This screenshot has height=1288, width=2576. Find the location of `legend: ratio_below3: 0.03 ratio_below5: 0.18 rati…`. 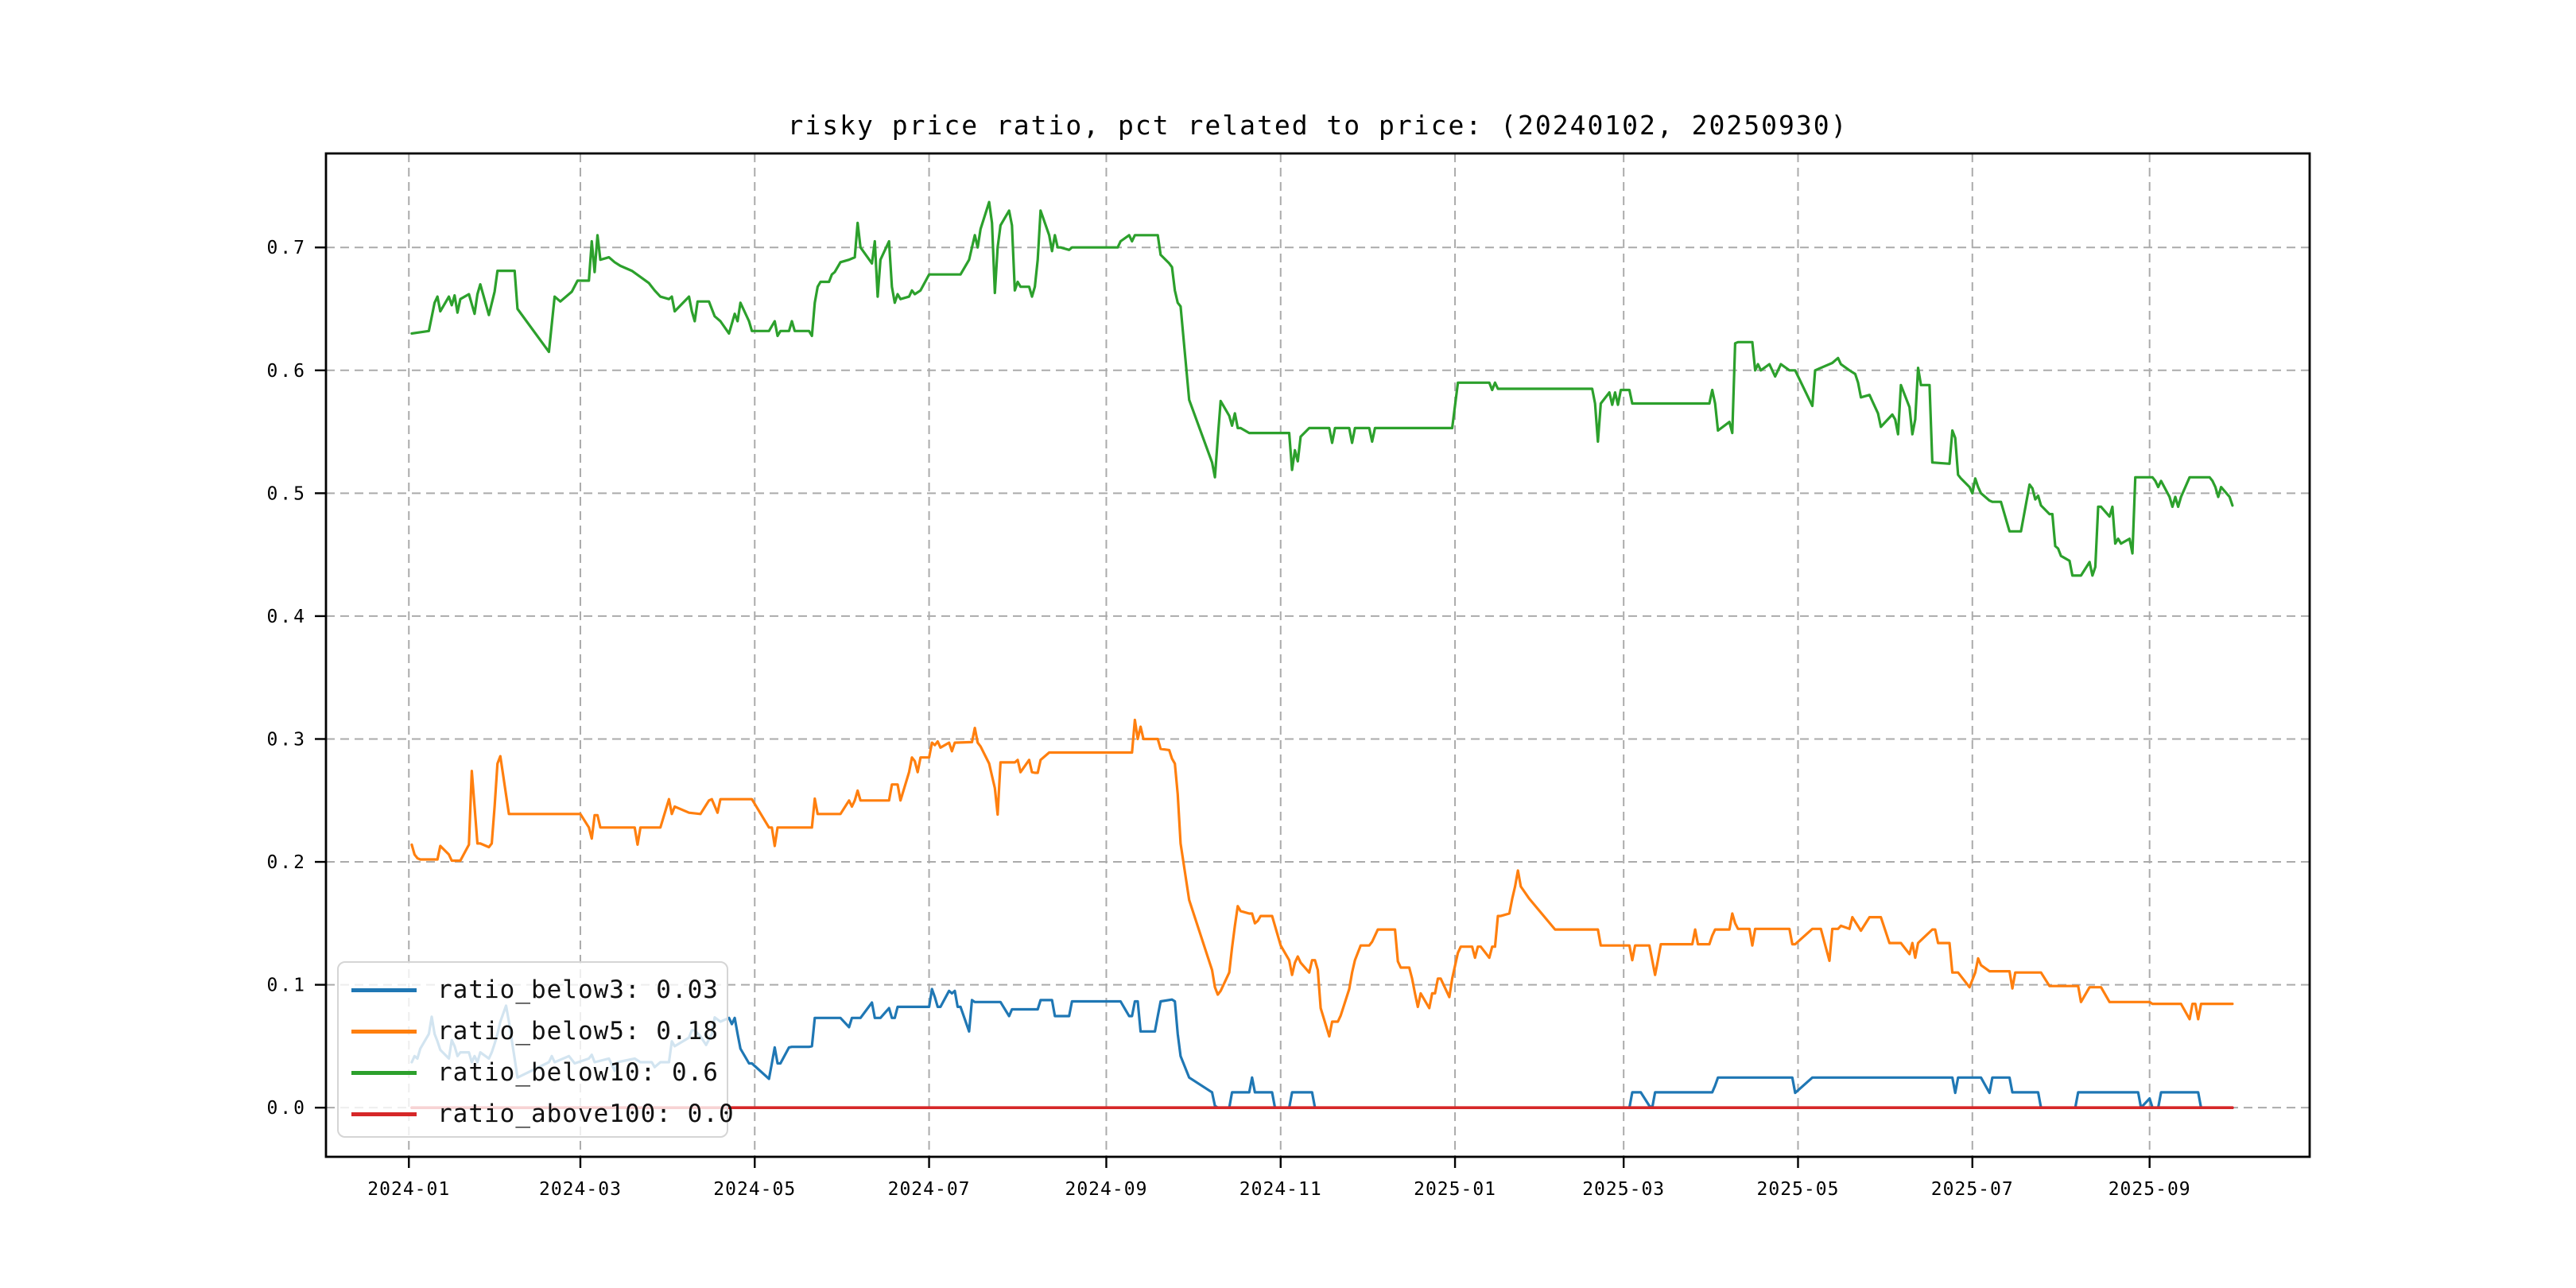

legend: ratio_below3: 0.03 ratio_below5: 0.18 rati… is located at coordinates (535, 1049).